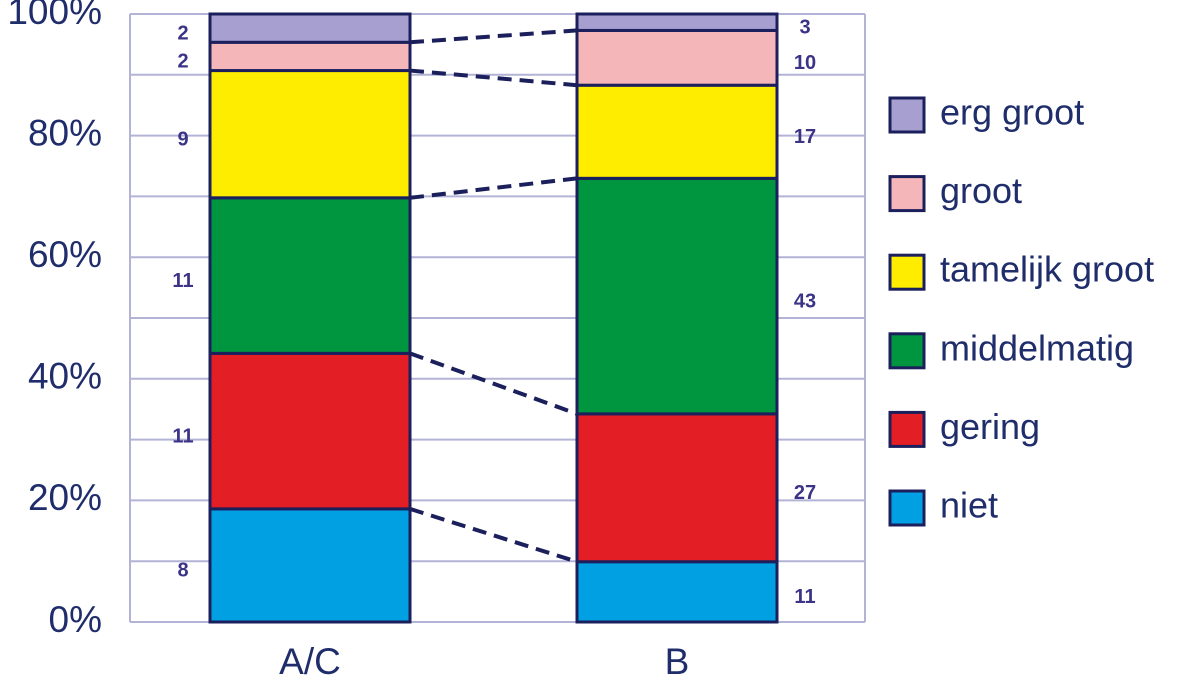 Image resolution: width=1190 pixels, height=682 pixels. What do you see at coordinates (65, 497) in the screenshot?
I see `y-tick-label: 20%` at bounding box center [65, 497].